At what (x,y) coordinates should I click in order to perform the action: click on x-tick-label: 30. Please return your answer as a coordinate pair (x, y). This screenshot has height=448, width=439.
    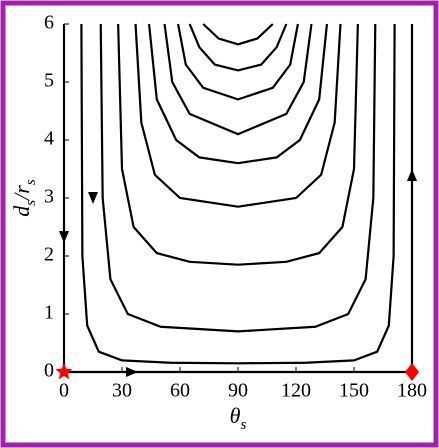
    Looking at the image, I should click on (122, 391).